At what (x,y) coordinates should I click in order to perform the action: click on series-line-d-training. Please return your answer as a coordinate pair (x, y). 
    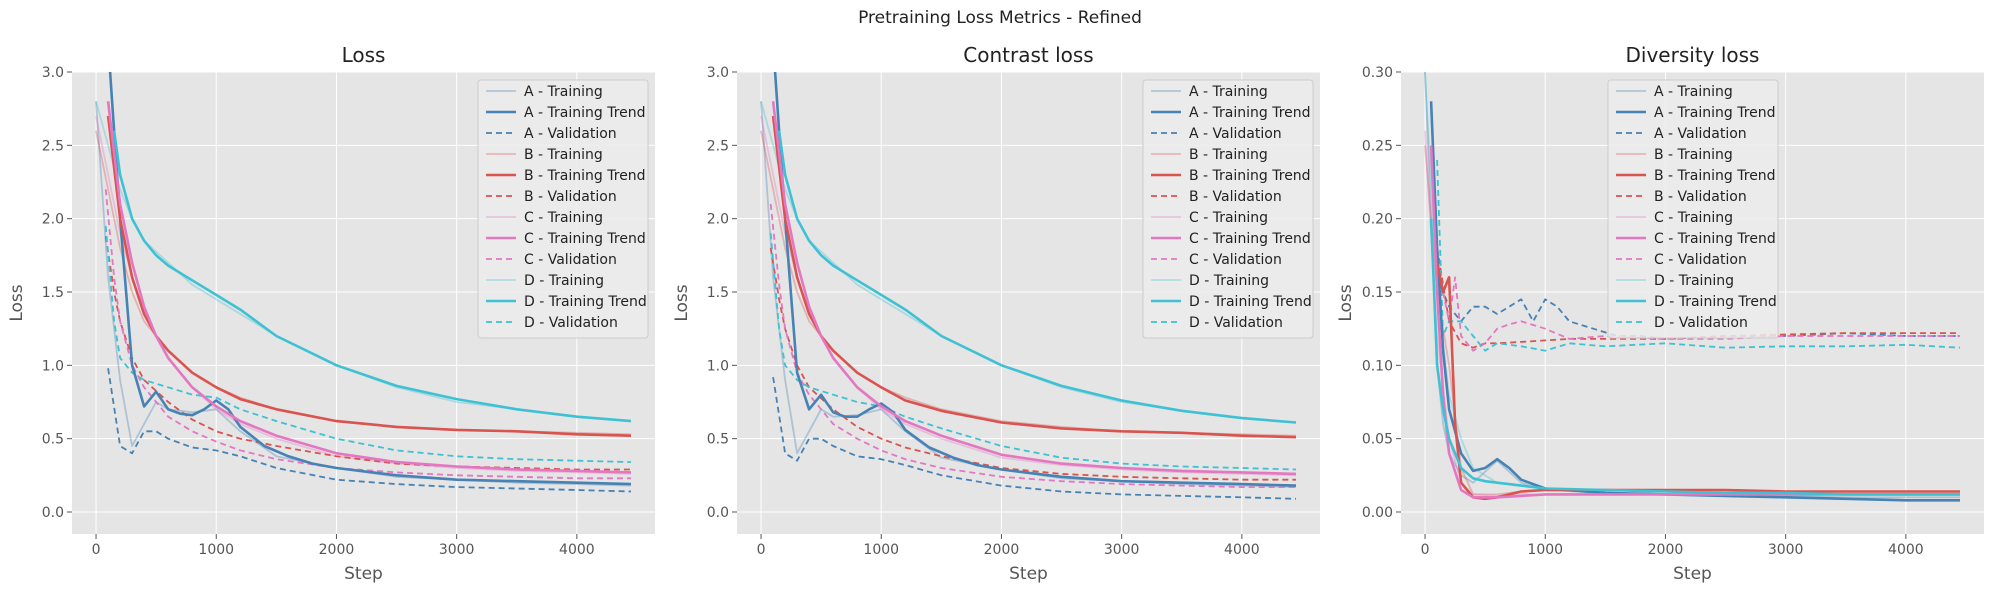
    Looking at the image, I should click on (363, 261).